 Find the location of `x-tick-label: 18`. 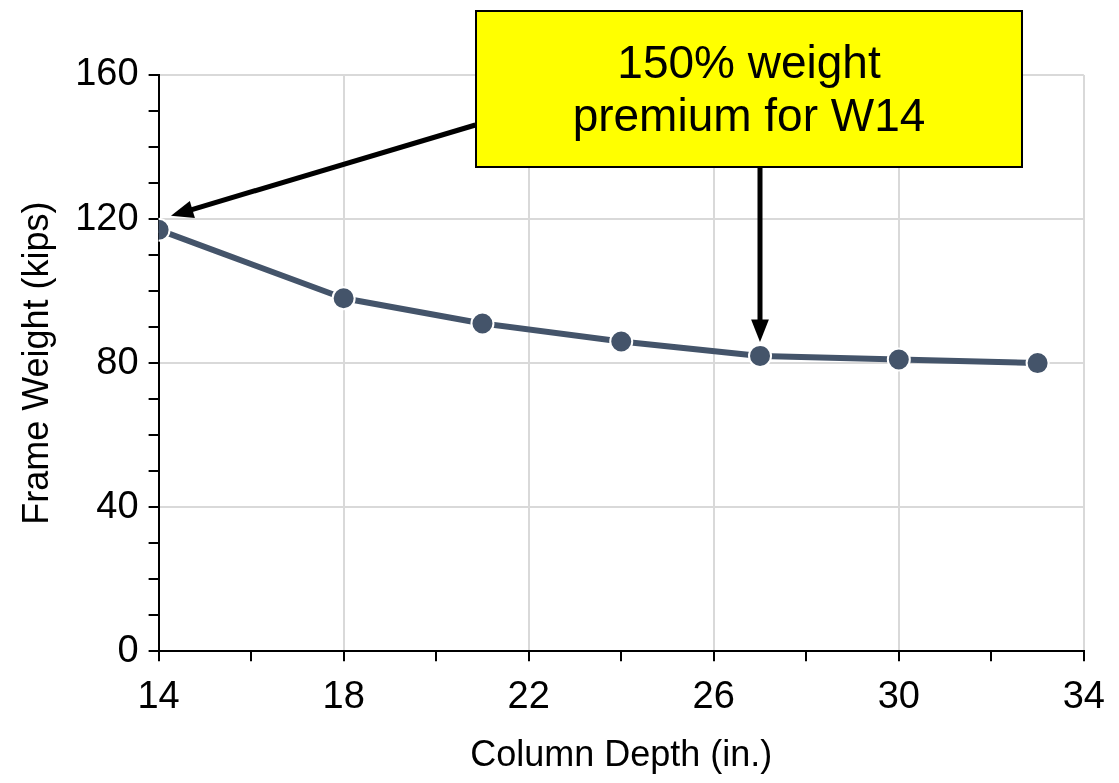

x-tick-label: 18 is located at coordinates (343, 695).